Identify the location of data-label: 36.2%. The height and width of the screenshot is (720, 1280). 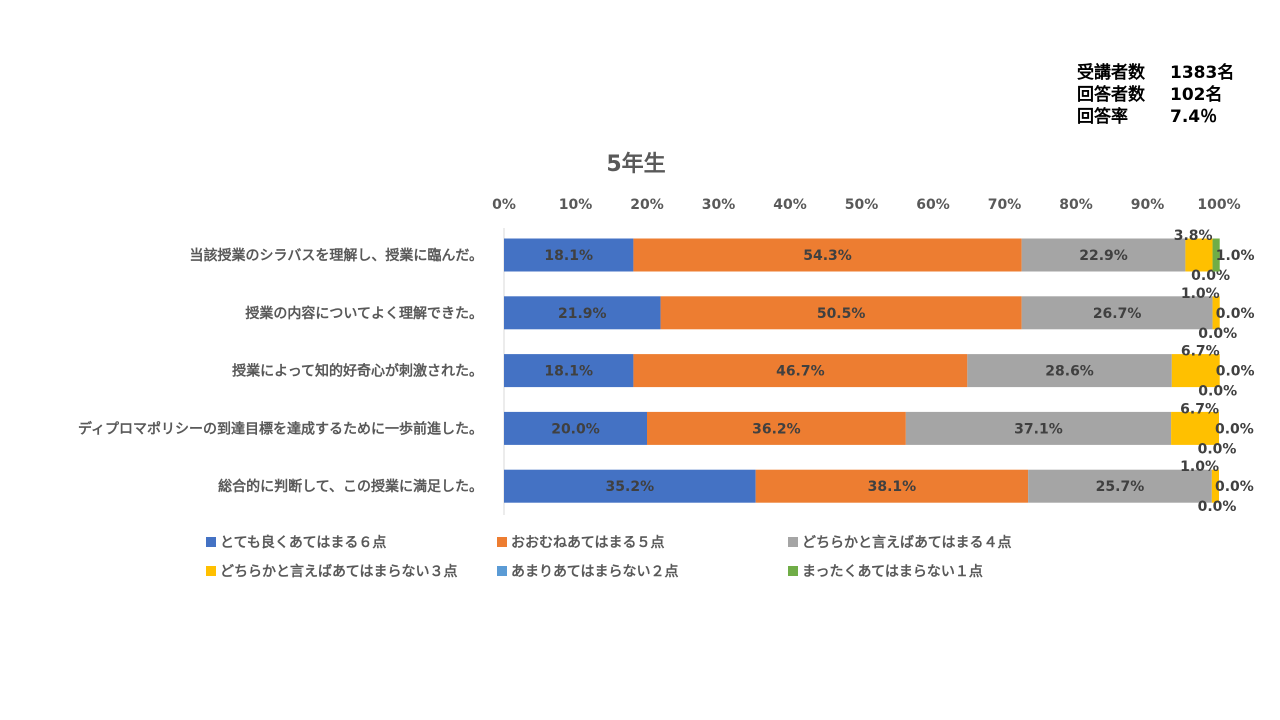
(776, 429).